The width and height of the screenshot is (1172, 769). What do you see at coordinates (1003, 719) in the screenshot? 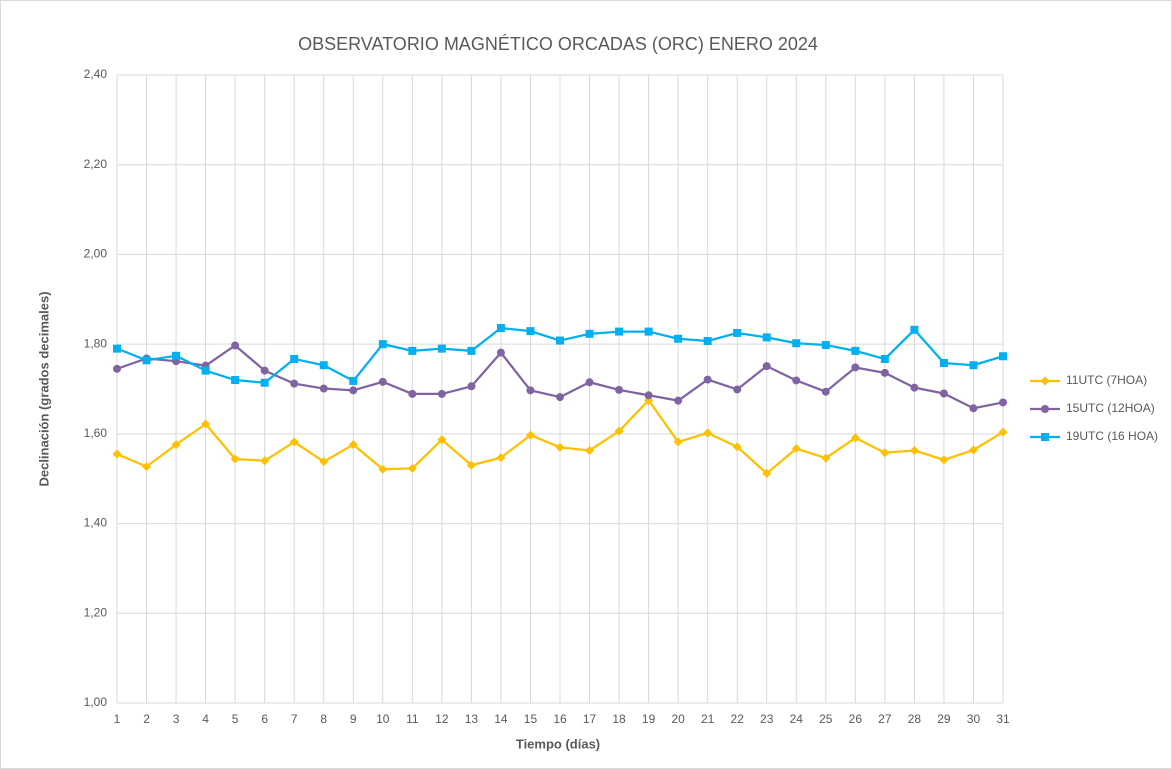
I see `x-tick-label: 31` at bounding box center [1003, 719].